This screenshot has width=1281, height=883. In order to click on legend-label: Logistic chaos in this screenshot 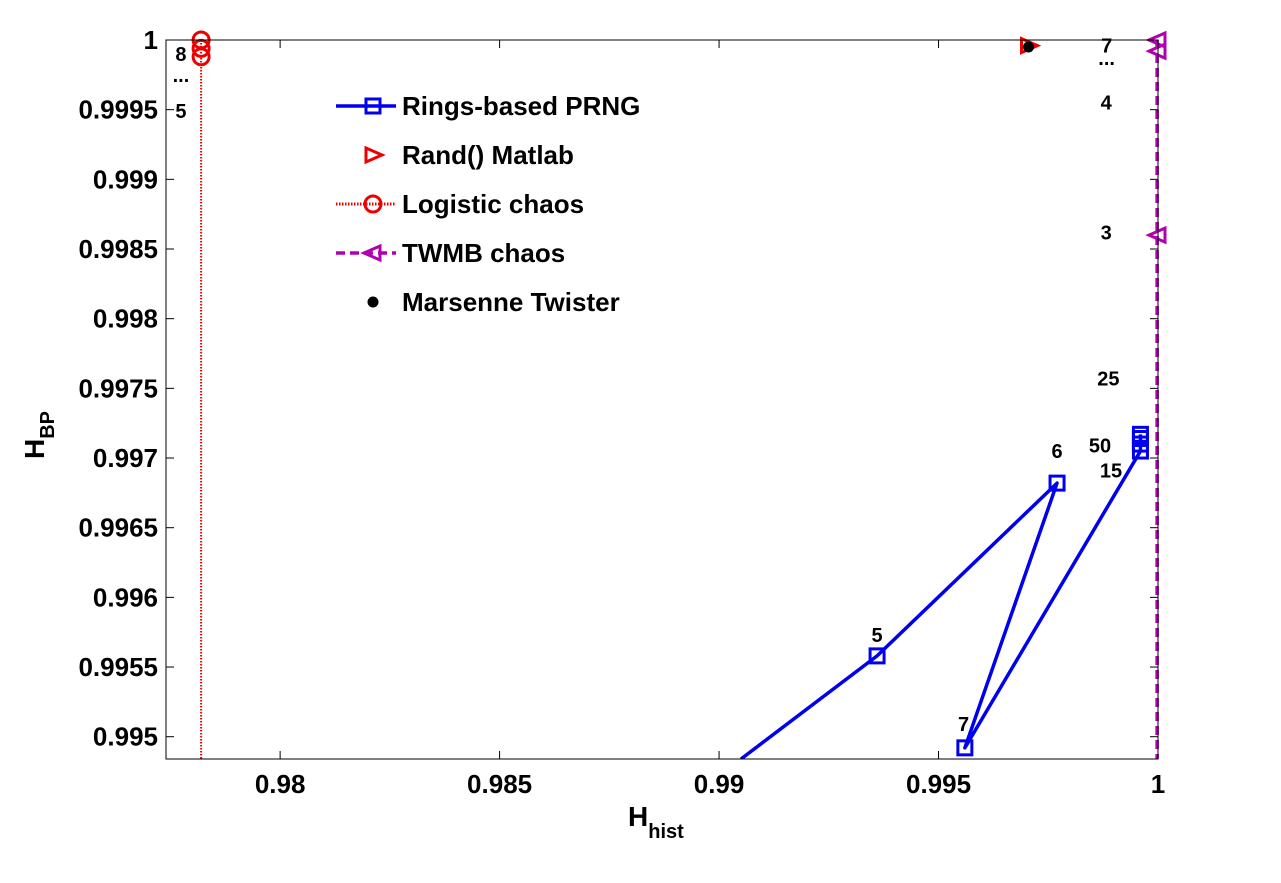, I will do `click(493, 204)`.